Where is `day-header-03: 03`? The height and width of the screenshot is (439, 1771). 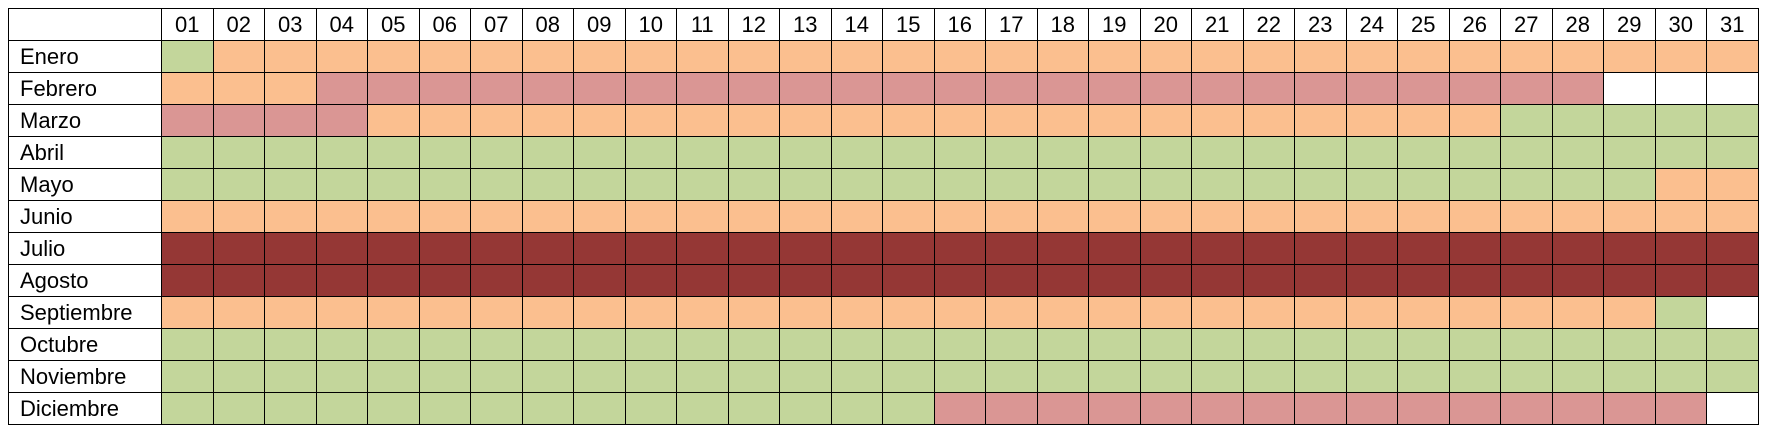 day-header-03: 03 is located at coordinates (290, 24).